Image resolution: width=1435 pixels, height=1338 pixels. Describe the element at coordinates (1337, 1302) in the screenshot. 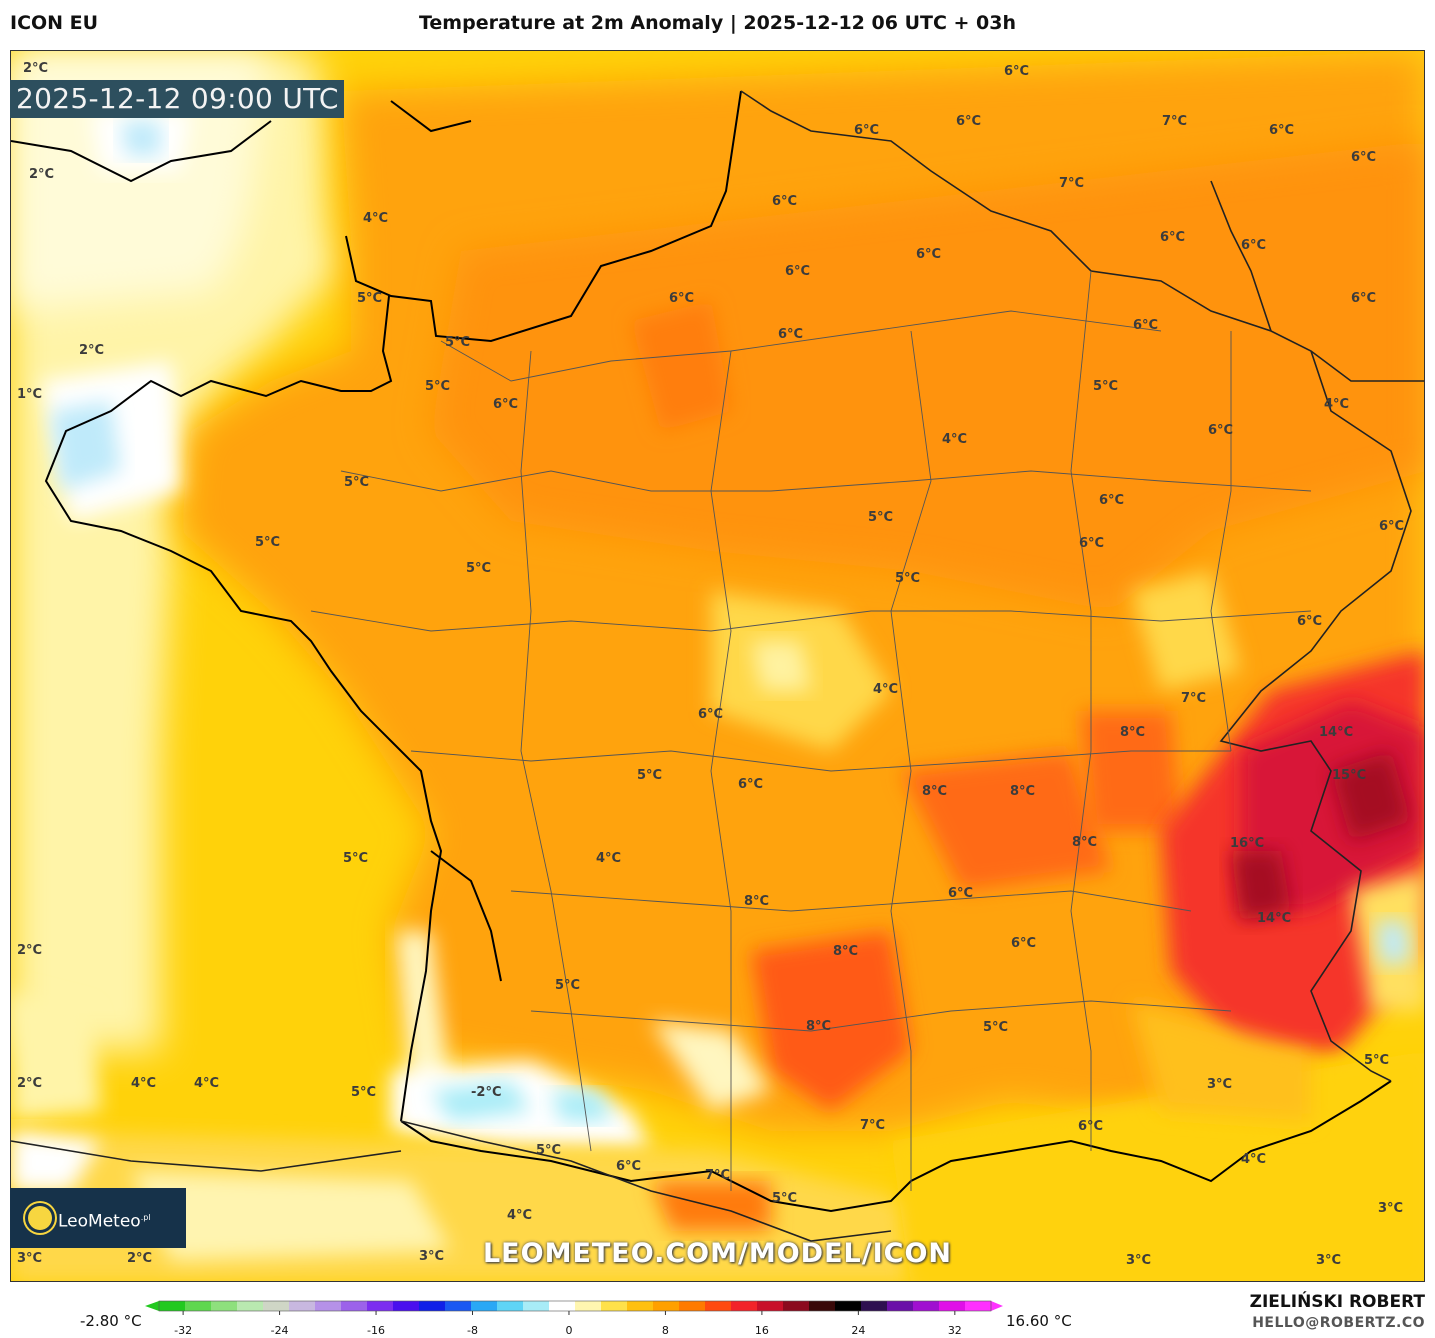

I see `author-name: ZIELIŃSKI ROBERT` at that location.